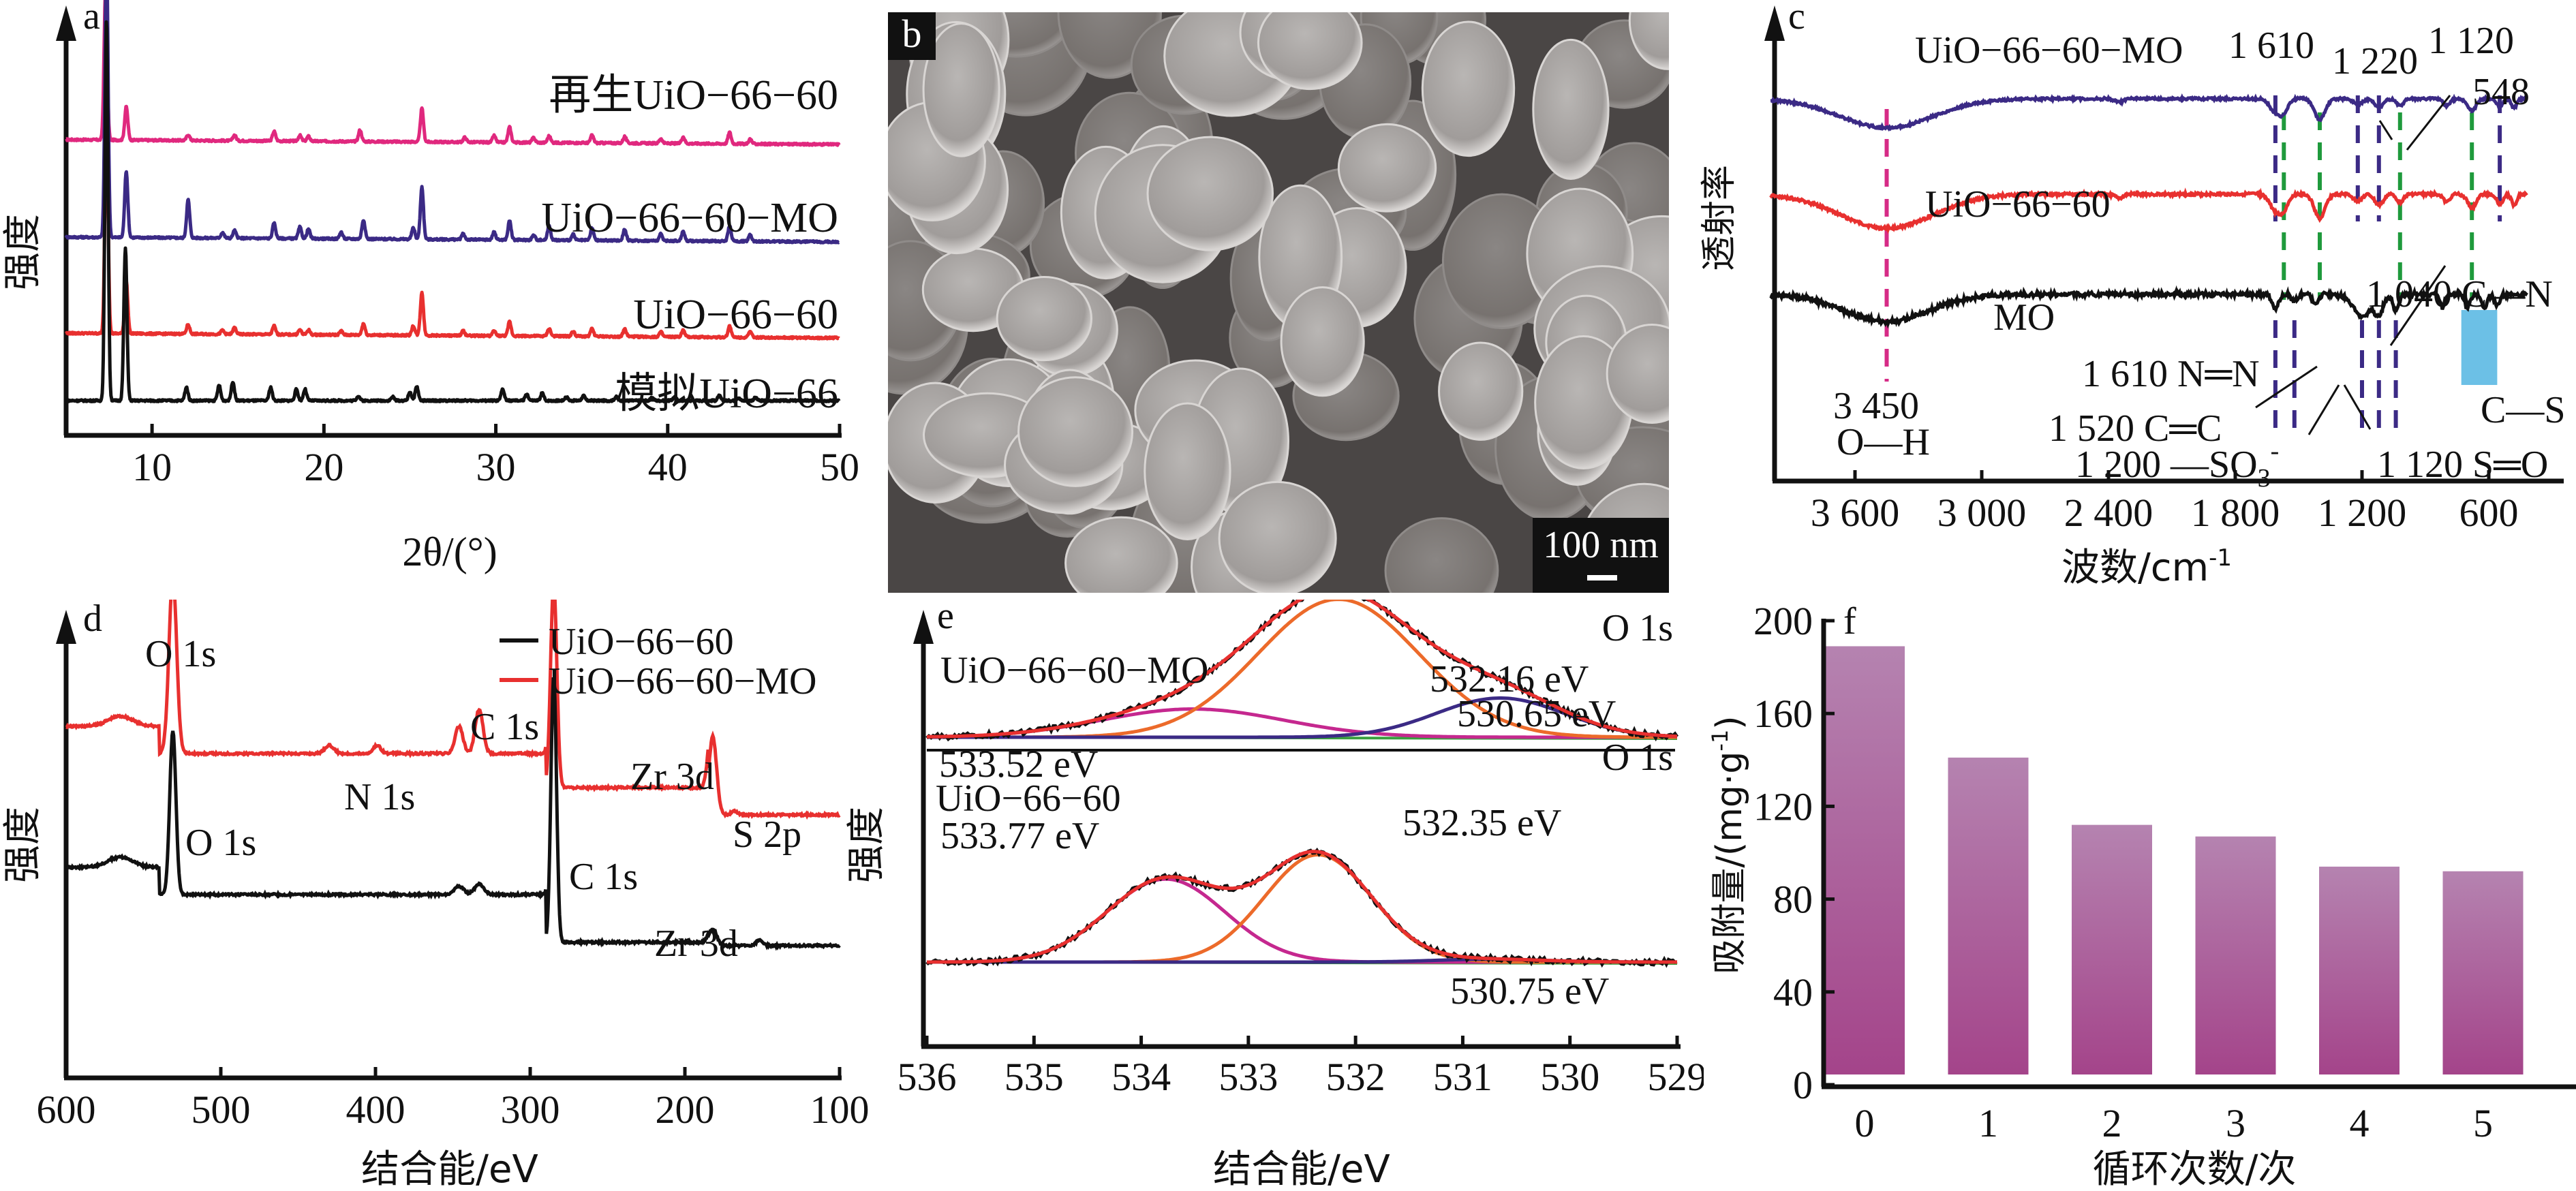 The width and height of the screenshot is (2576, 1191). I want to click on panel-c-x-tick-label: 2 400, so click(2108, 513).